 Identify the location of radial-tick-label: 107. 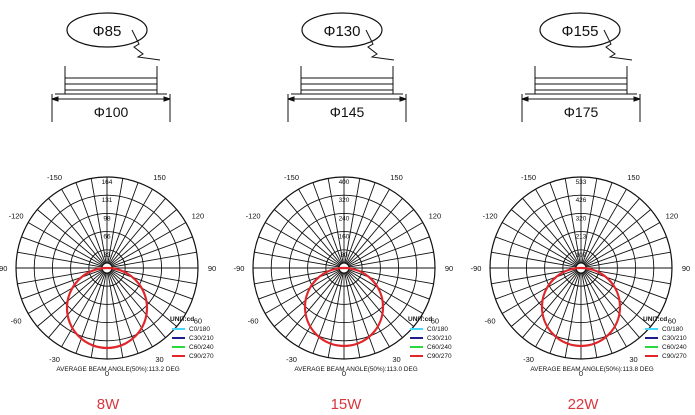
(581, 255).